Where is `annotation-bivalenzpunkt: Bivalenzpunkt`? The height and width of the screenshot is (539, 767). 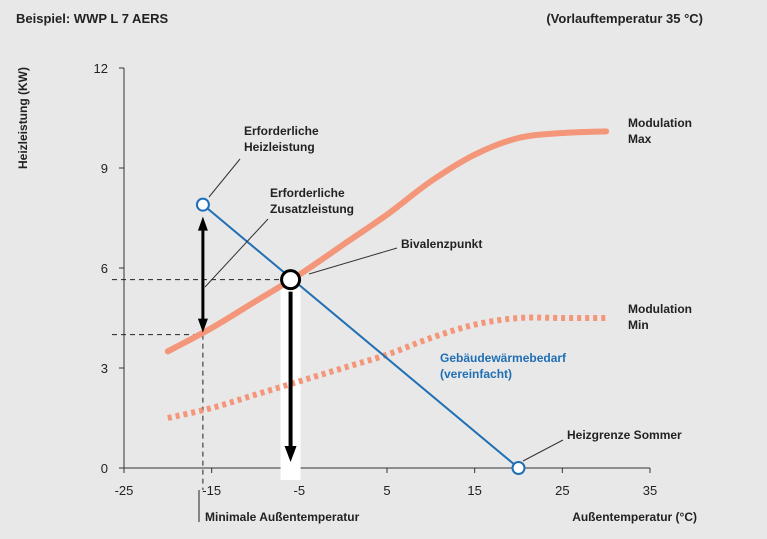
annotation-bivalenzpunkt: Bivalenzpunkt is located at coordinates (441, 244).